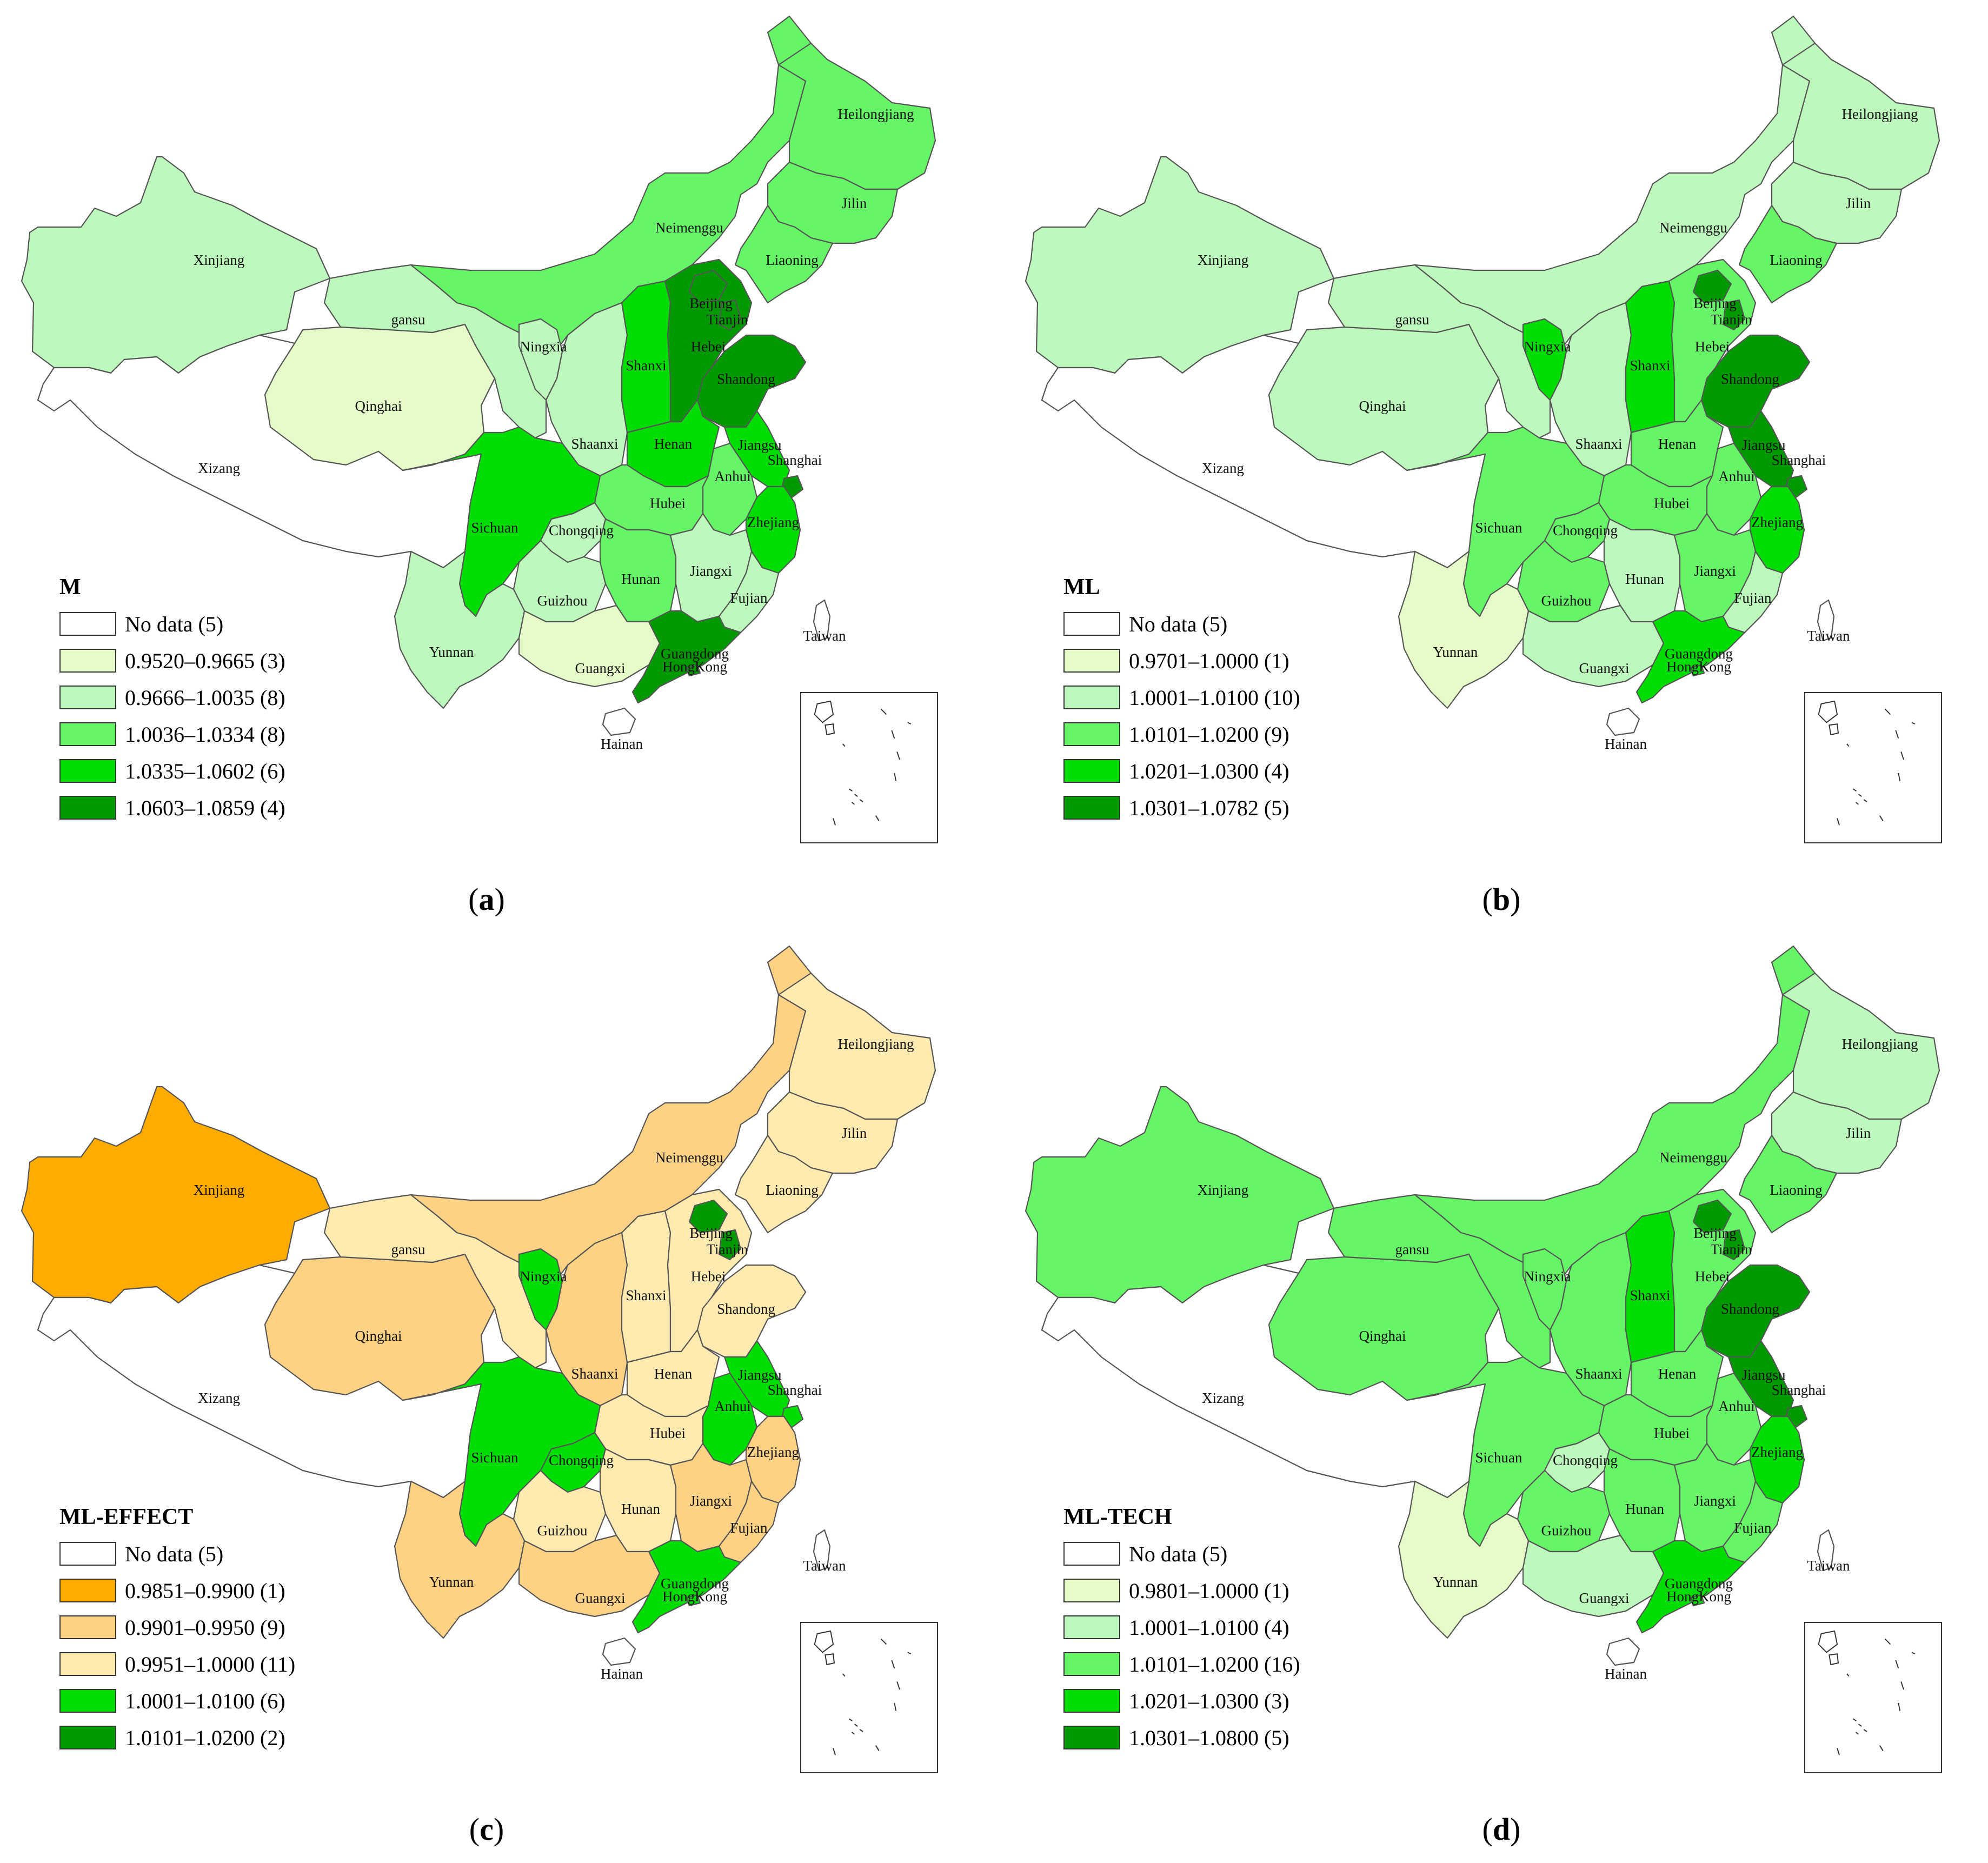  I want to click on province-label-sichuan: Sichuan, so click(494, 1457).